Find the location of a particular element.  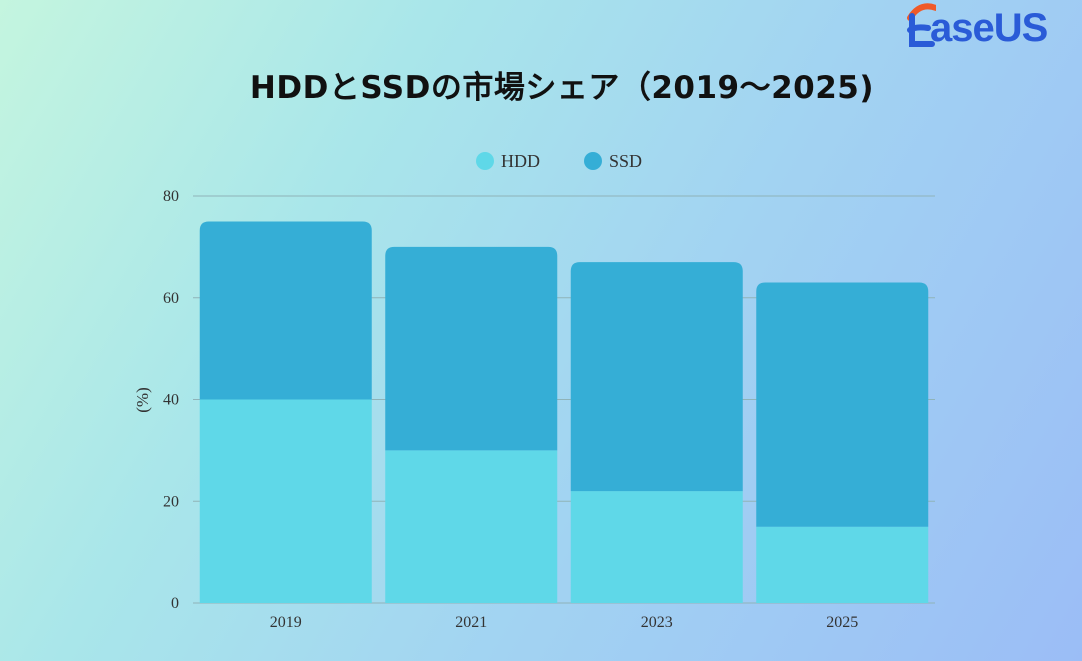

x-tick-label: 2023 is located at coordinates (657, 622).